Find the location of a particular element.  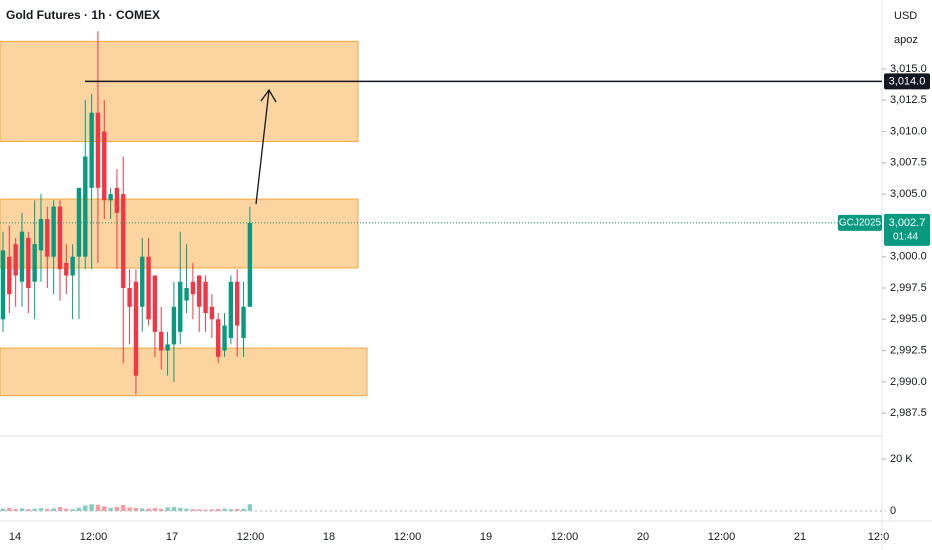

arrow-shaft is located at coordinates (262, 147).